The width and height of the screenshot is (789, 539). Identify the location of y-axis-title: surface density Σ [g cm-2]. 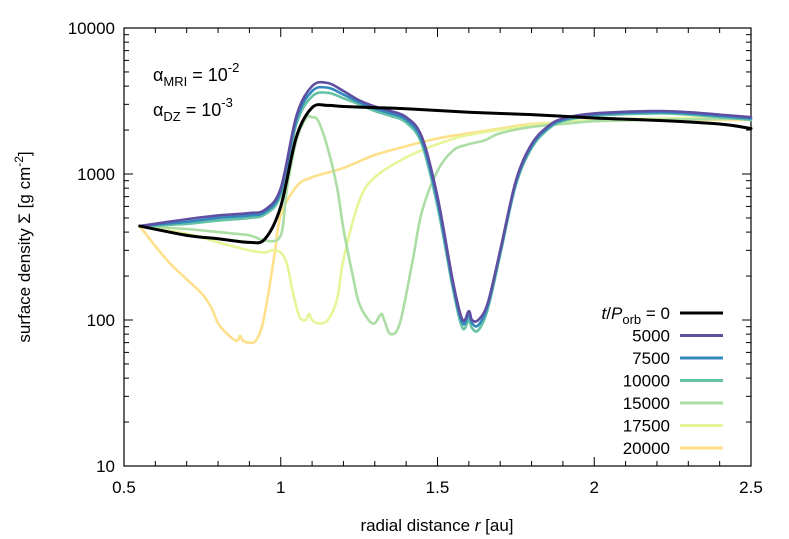
(23, 246).